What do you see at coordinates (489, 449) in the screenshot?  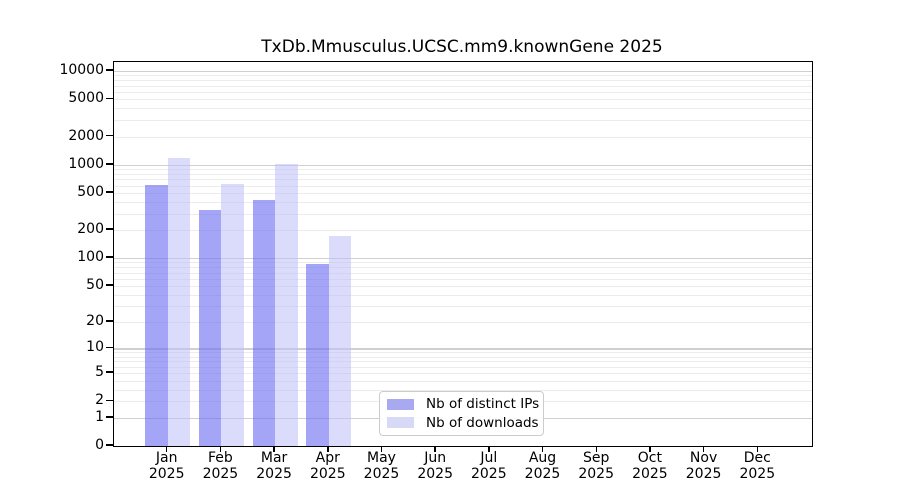 I see `x-tick-mark-jul` at bounding box center [489, 449].